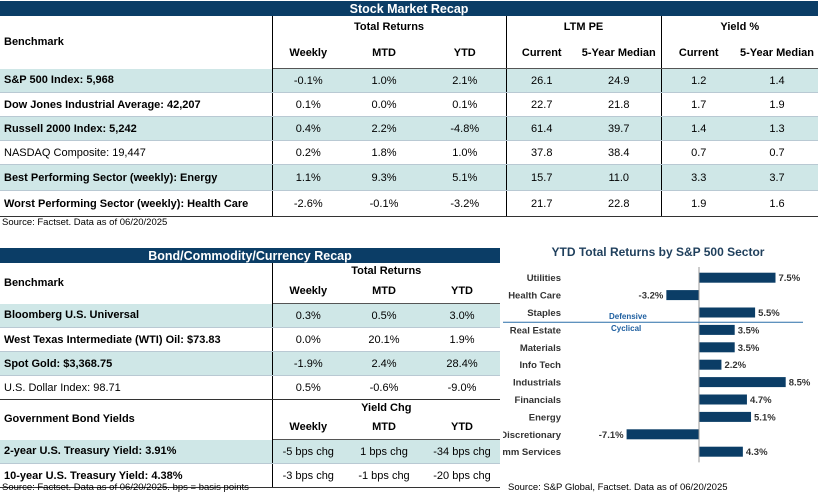 The height and width of the screenshot is (494, 819). Describe the element at coordinates (540, 365) in the screenshot. I see `sector-label: Info Tech` at that location.